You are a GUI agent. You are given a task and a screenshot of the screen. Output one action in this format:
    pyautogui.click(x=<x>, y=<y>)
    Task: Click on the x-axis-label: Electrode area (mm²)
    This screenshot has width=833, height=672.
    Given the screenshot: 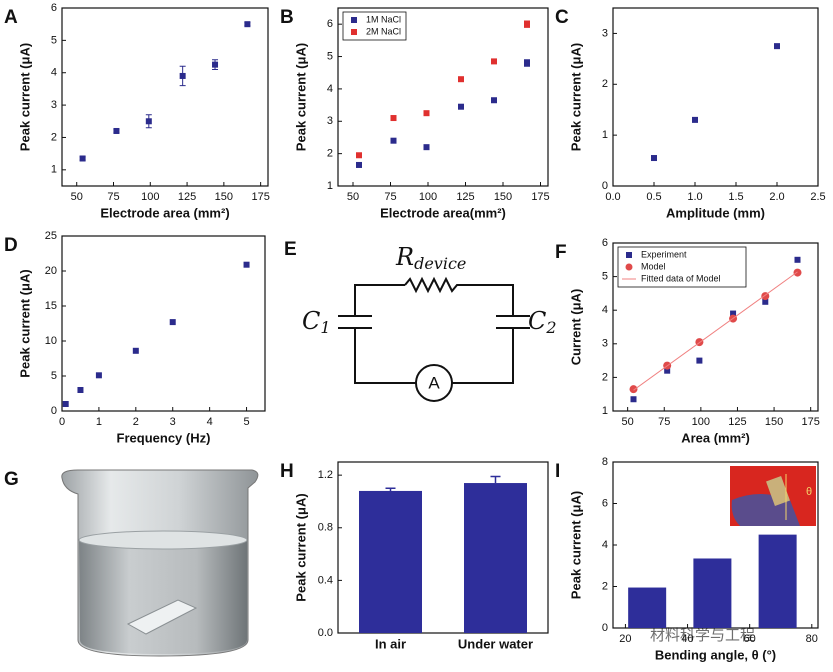 What is the action you would take?
    pyautogui.click(x=164, y=212)
    